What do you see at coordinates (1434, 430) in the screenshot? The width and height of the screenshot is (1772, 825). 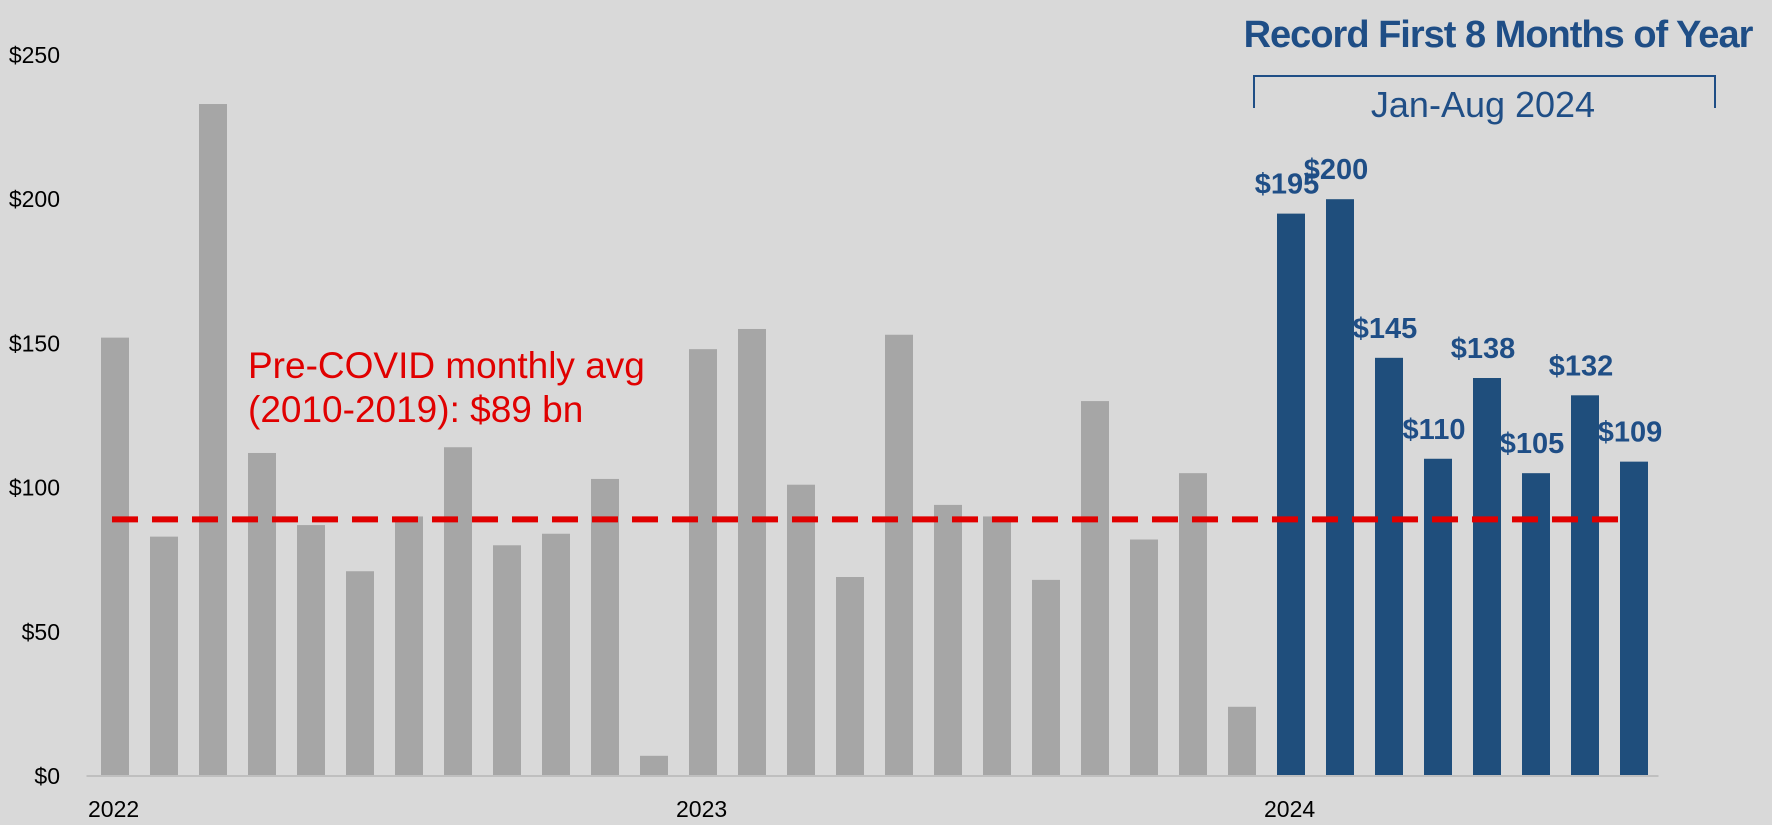 I see `bar-value-label: $110` at bounding box center [1434, 430].